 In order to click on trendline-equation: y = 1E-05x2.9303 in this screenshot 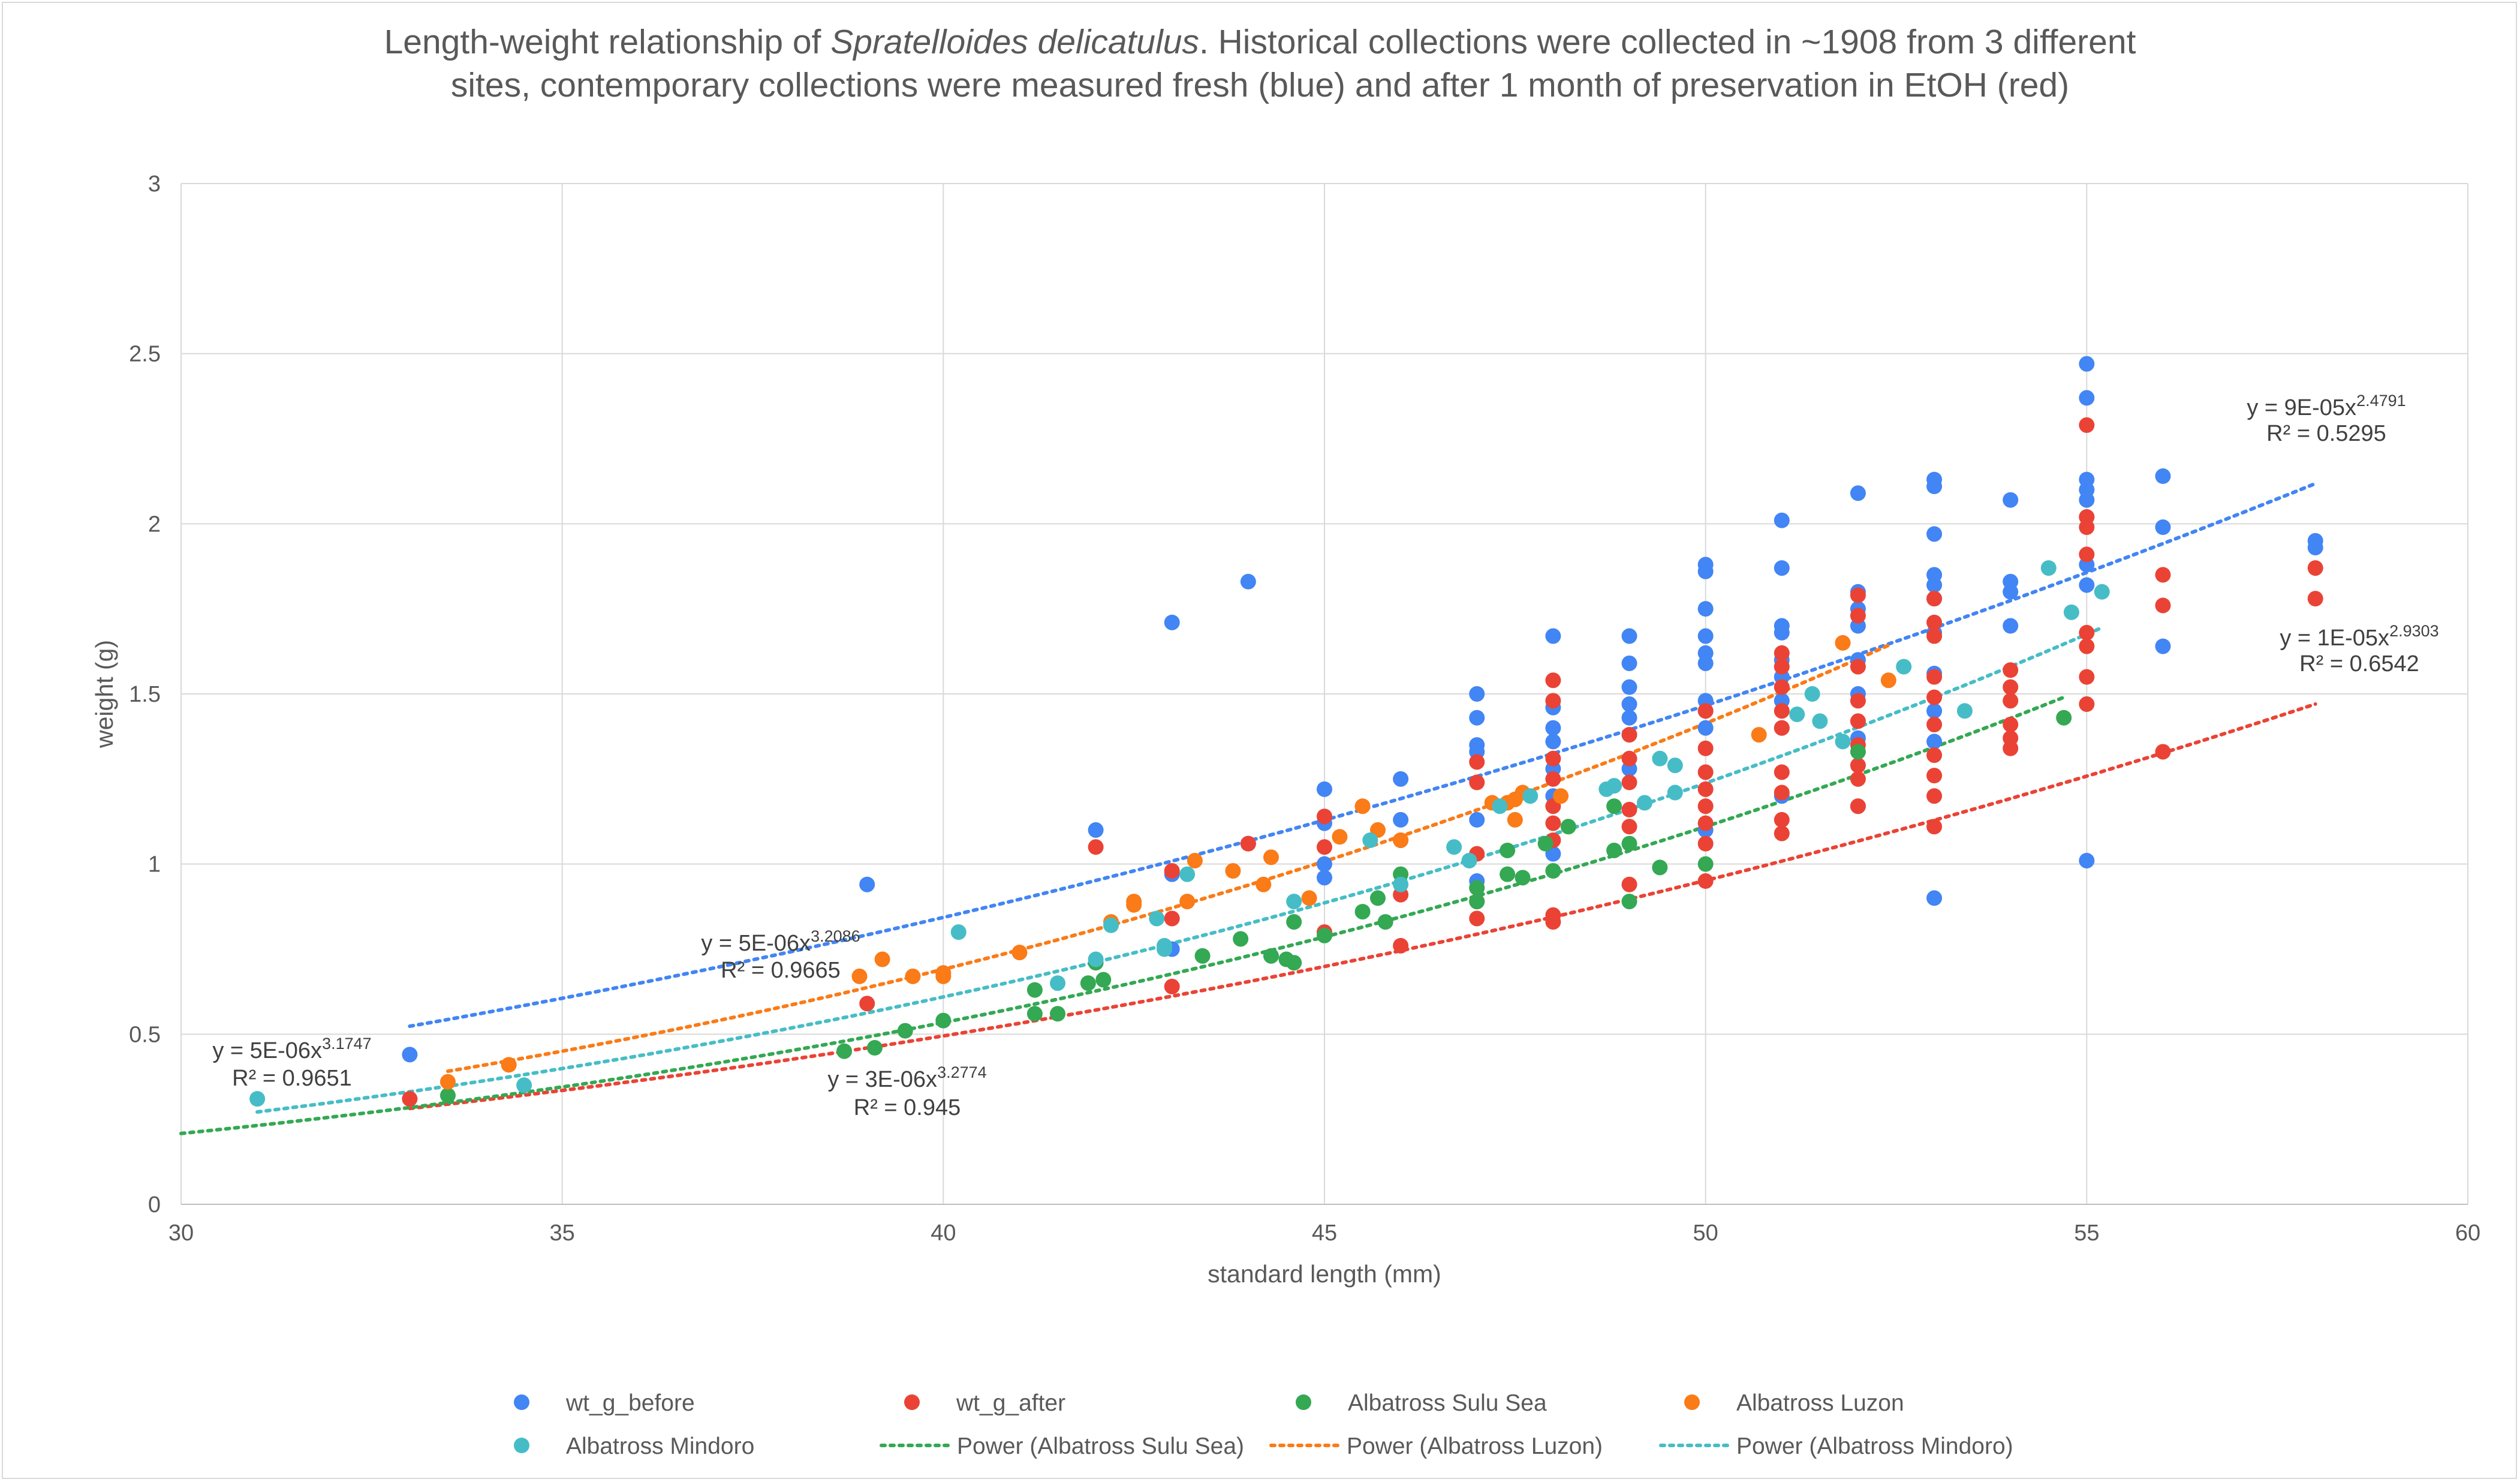, I will do `click(2359, 636)`.